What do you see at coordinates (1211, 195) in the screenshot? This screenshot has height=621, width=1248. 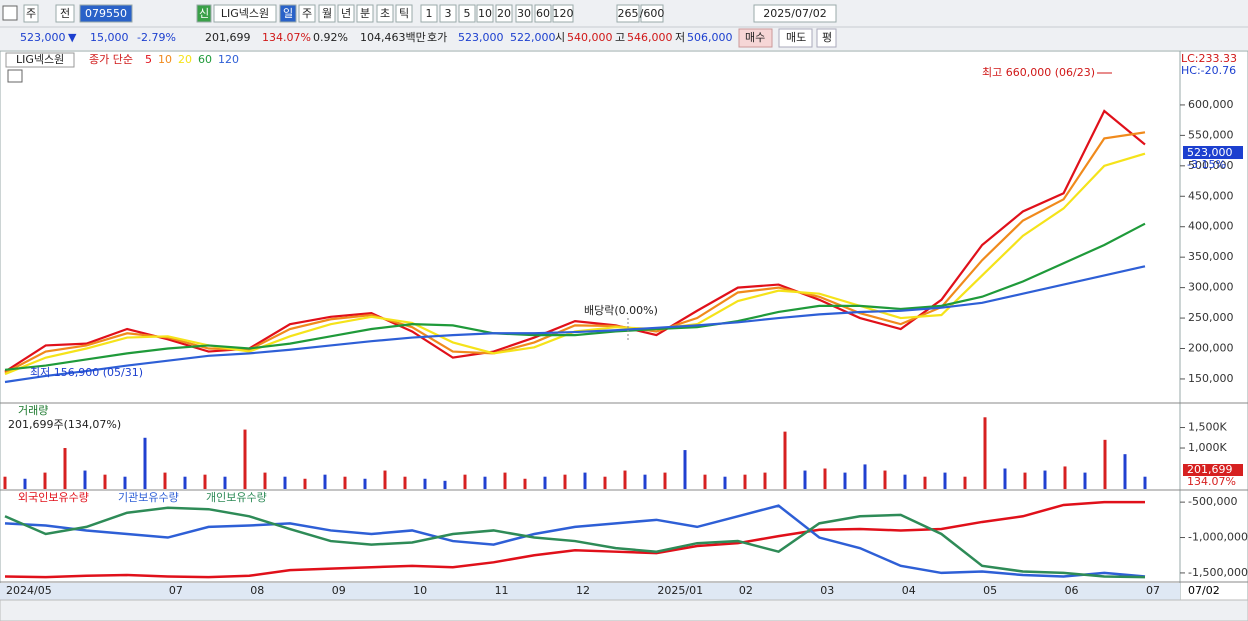 I see `y-tick-label: 450,000` at bounding box center [1211, 195].